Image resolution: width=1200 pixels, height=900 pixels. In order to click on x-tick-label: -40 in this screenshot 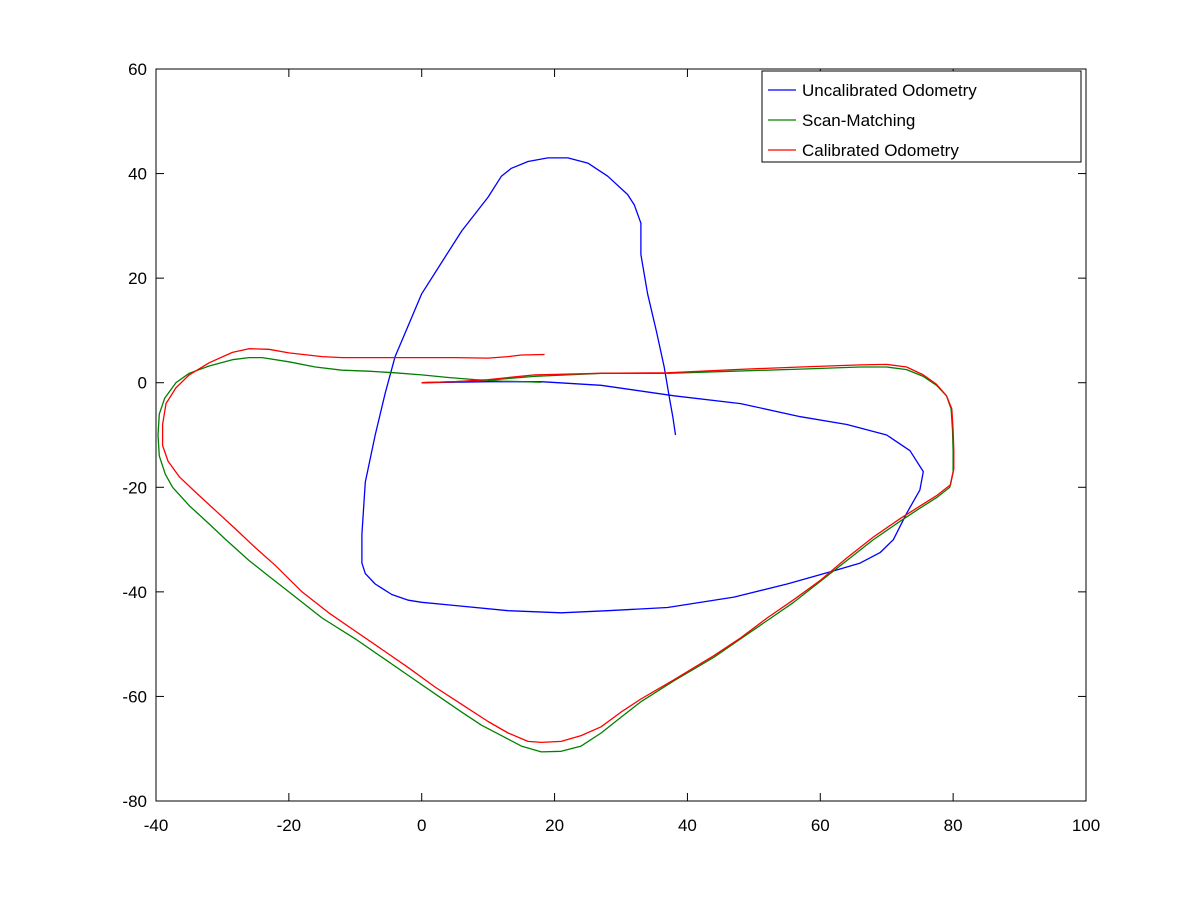, I will do `click(156, 825)`.